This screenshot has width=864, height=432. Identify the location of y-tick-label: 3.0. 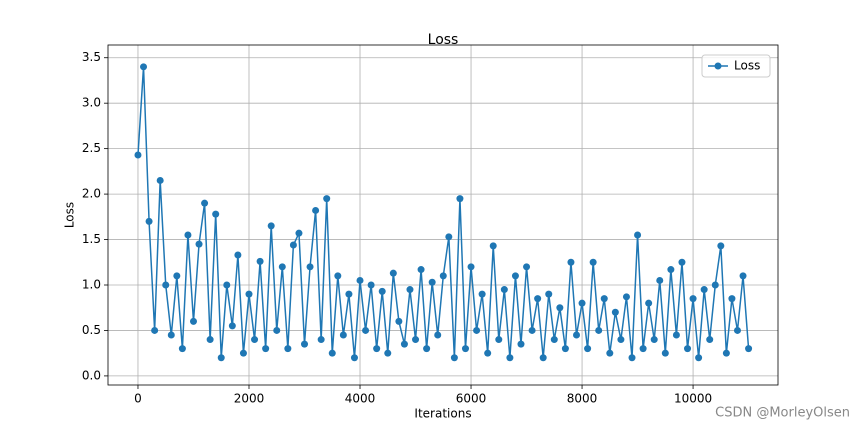
(91, 103).